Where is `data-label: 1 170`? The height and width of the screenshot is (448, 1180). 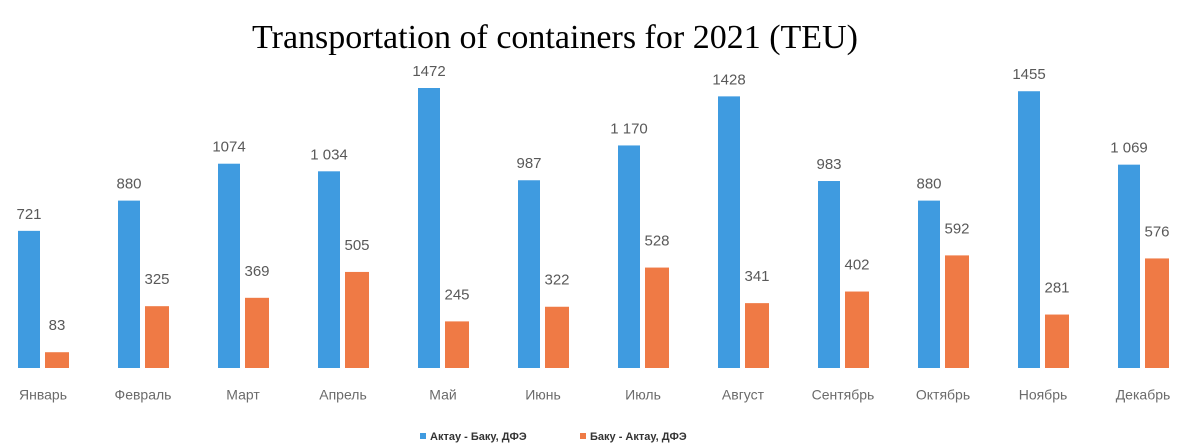 data-label: 1 170 is located at coordinates (629, 128).